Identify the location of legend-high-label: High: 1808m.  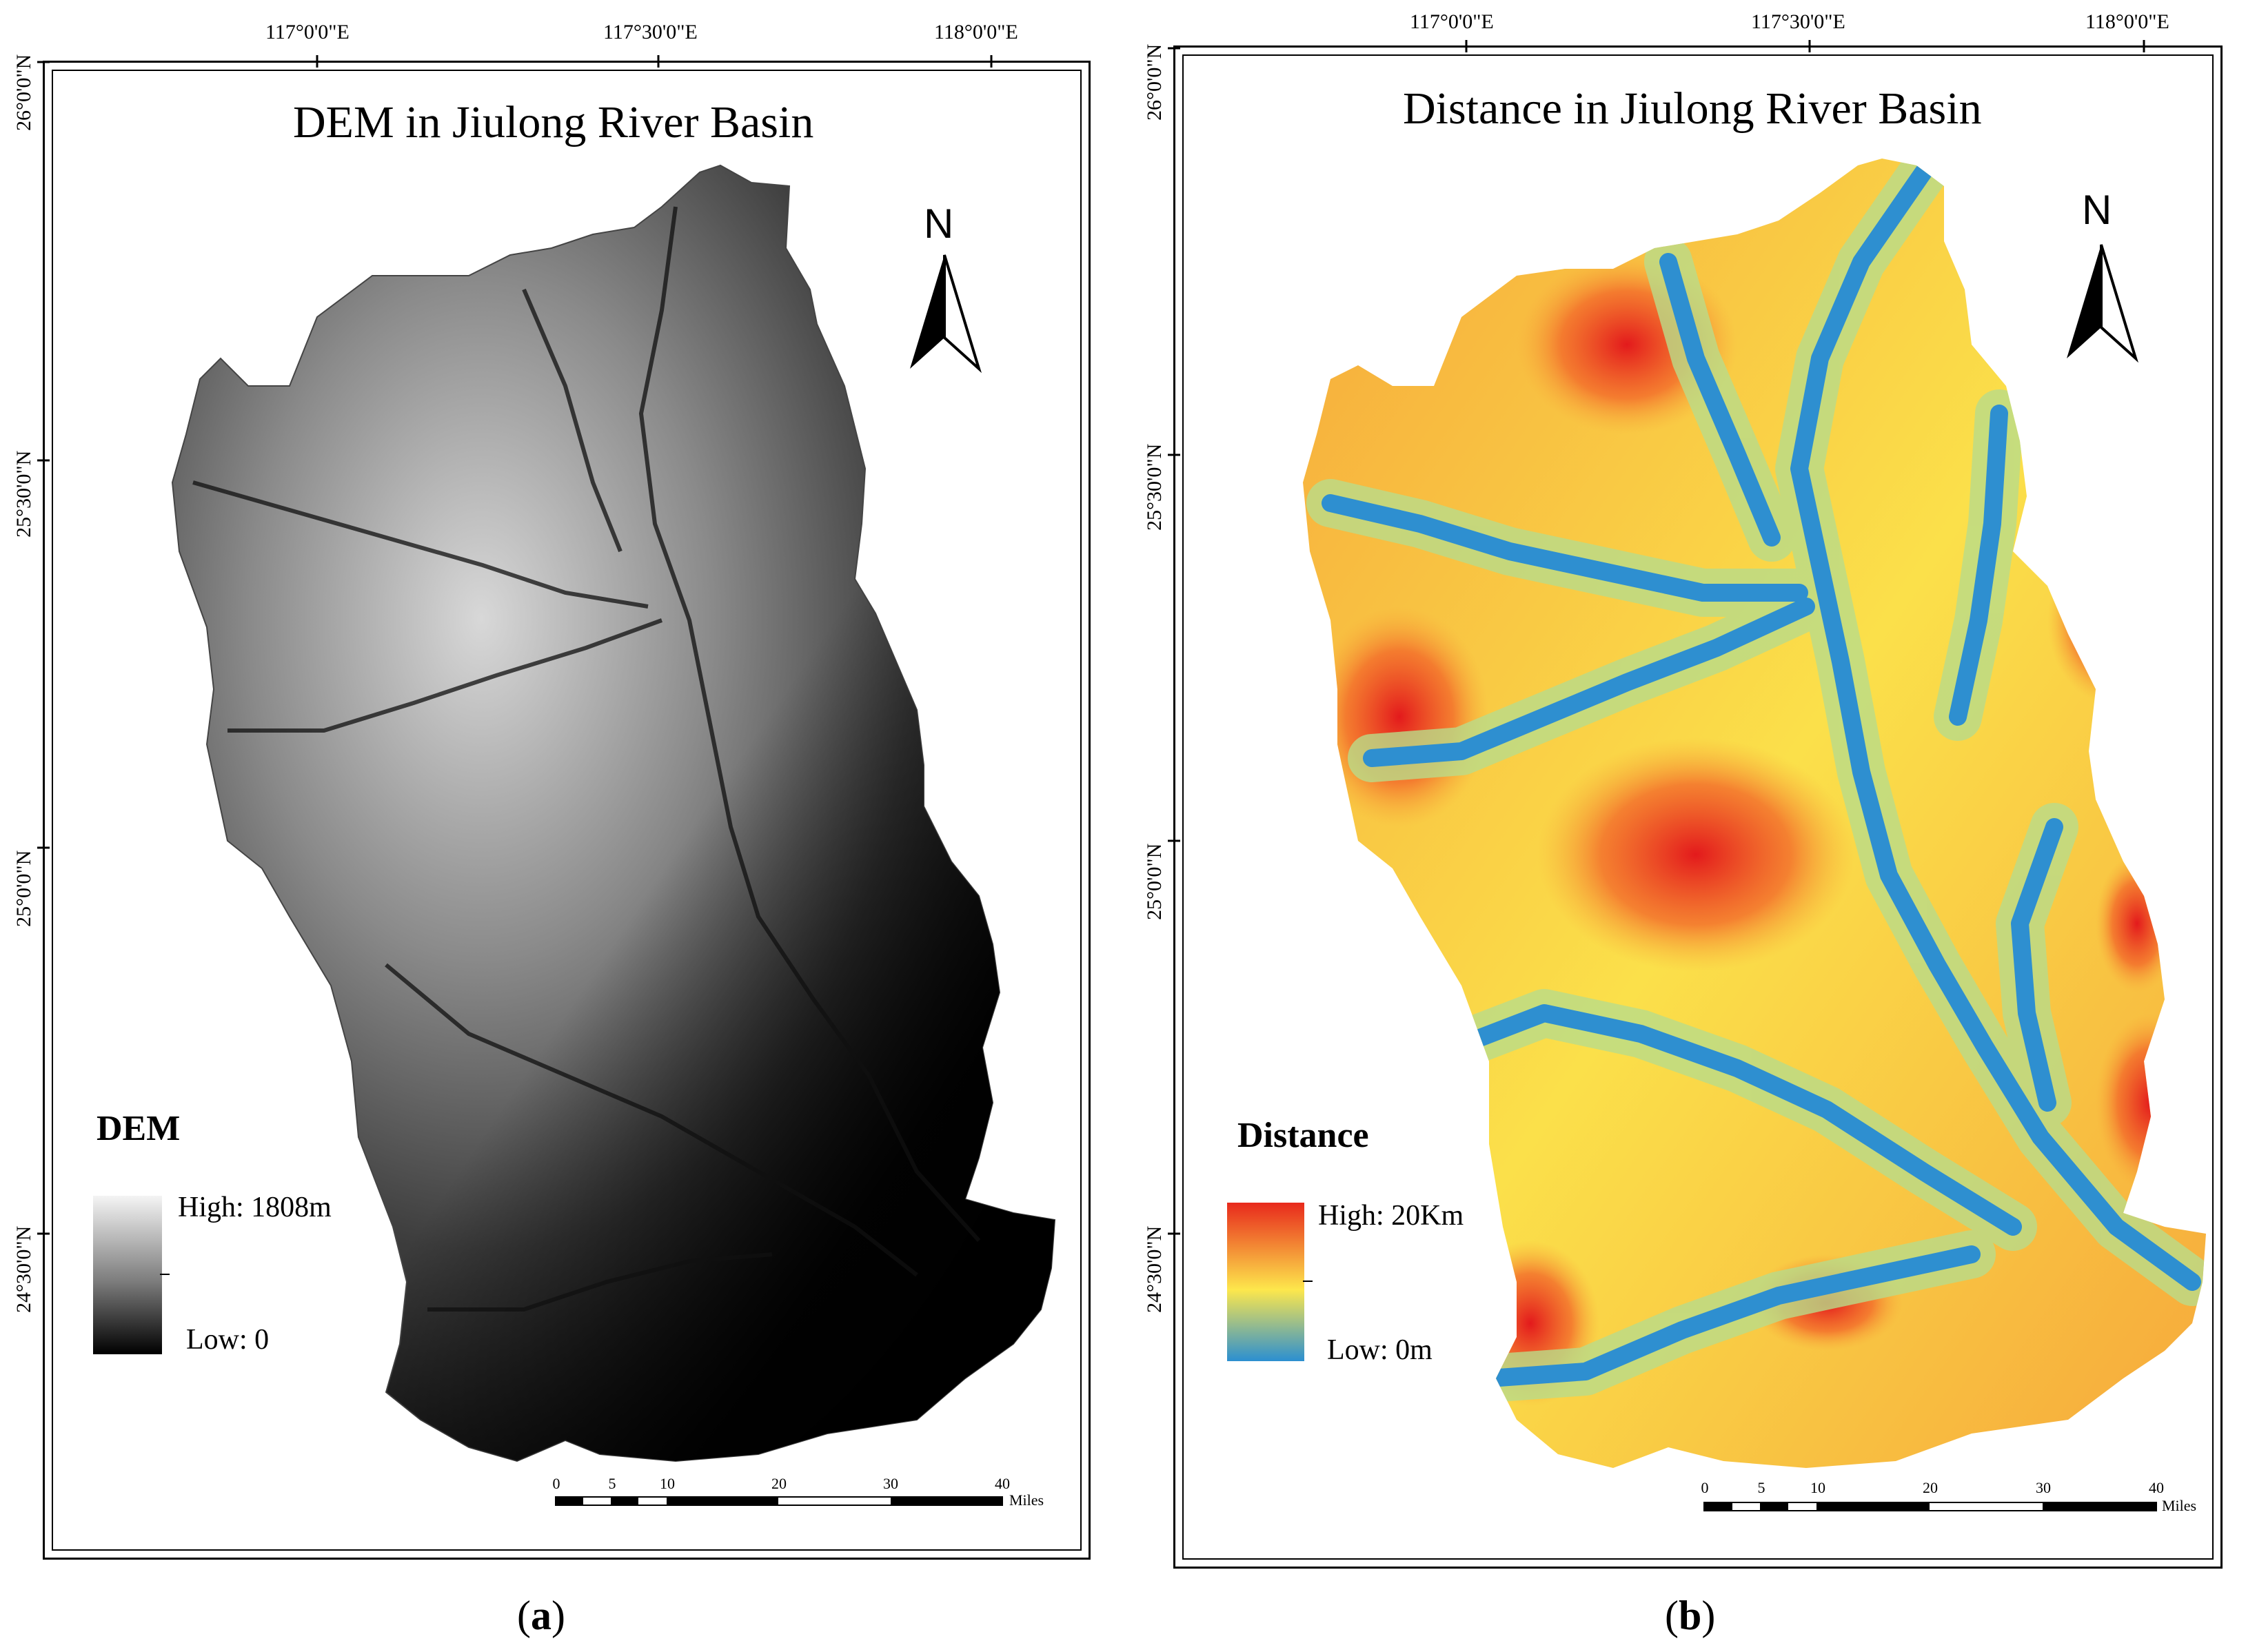
(255, 1208).